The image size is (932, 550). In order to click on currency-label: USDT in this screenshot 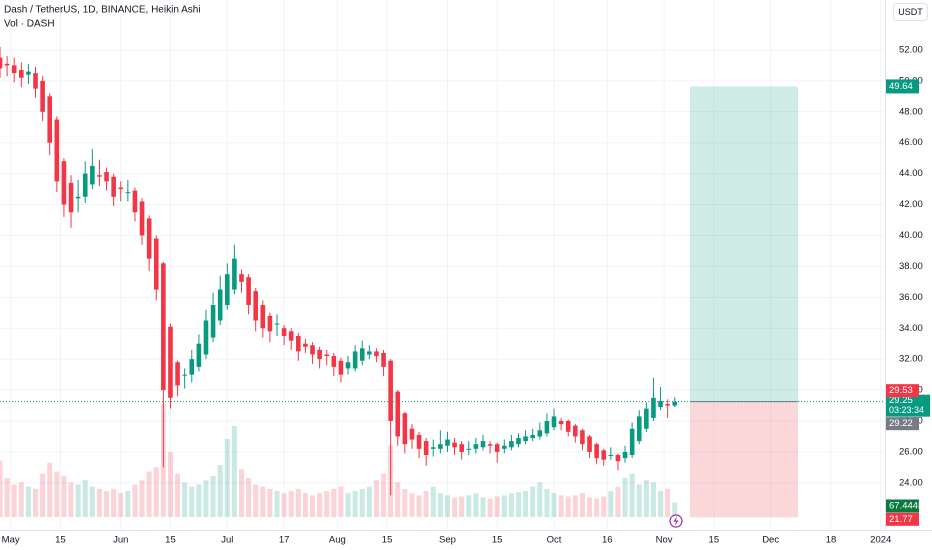, I will do `click(910, 12)`.